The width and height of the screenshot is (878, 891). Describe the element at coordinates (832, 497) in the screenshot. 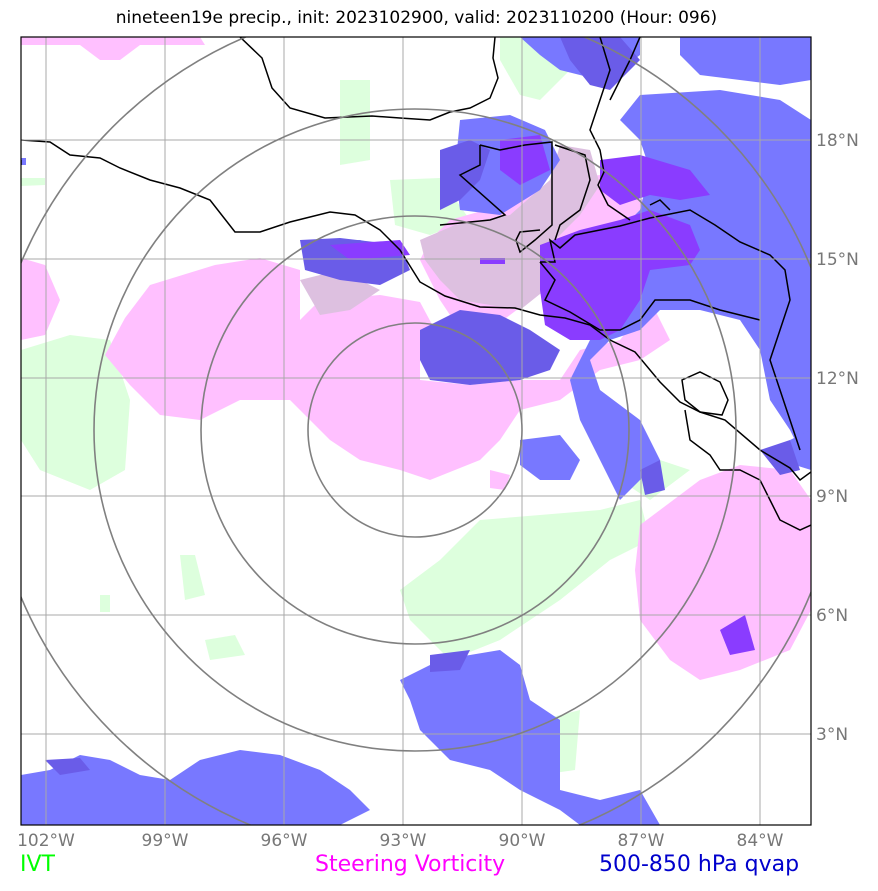

I see `y-tick-label: 9°N` at that location.